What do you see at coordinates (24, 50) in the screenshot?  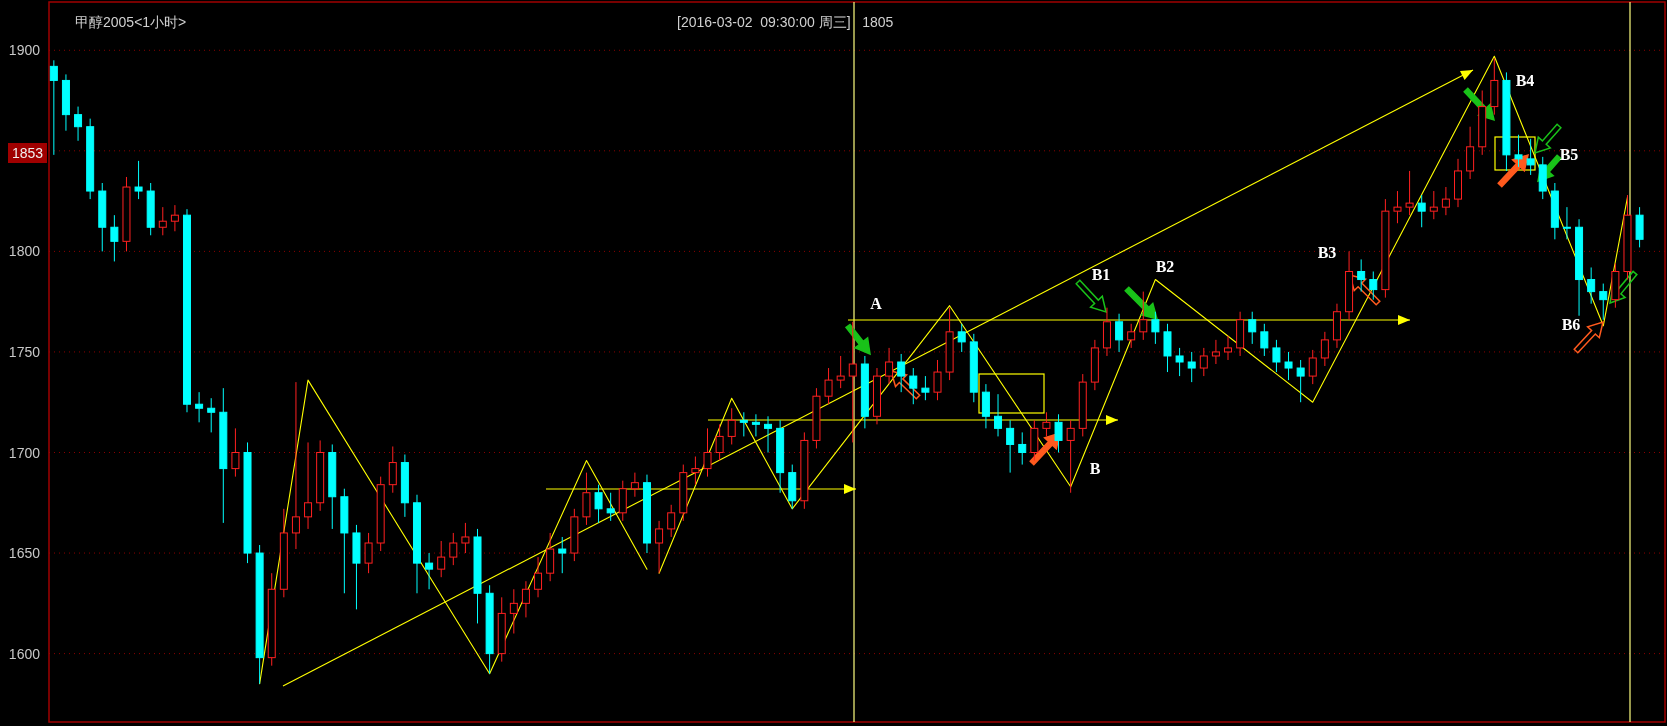 I see `y-tick-label: 1900` at bounding box center [24, 50].